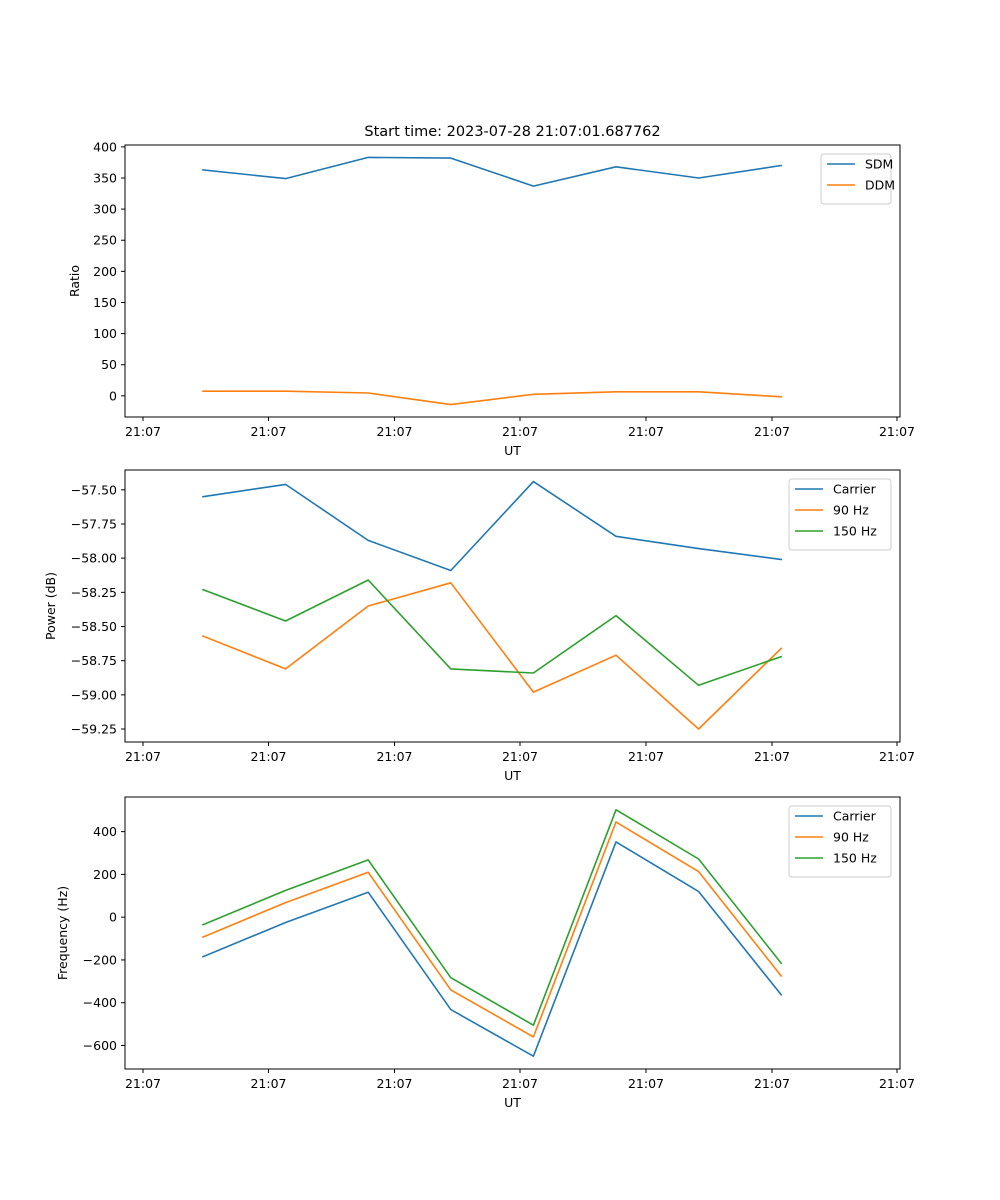 Image resolution: width=1000 pixels, height=1200 pixels. I want to click on y-tick-label: 250, so click(105, 240).